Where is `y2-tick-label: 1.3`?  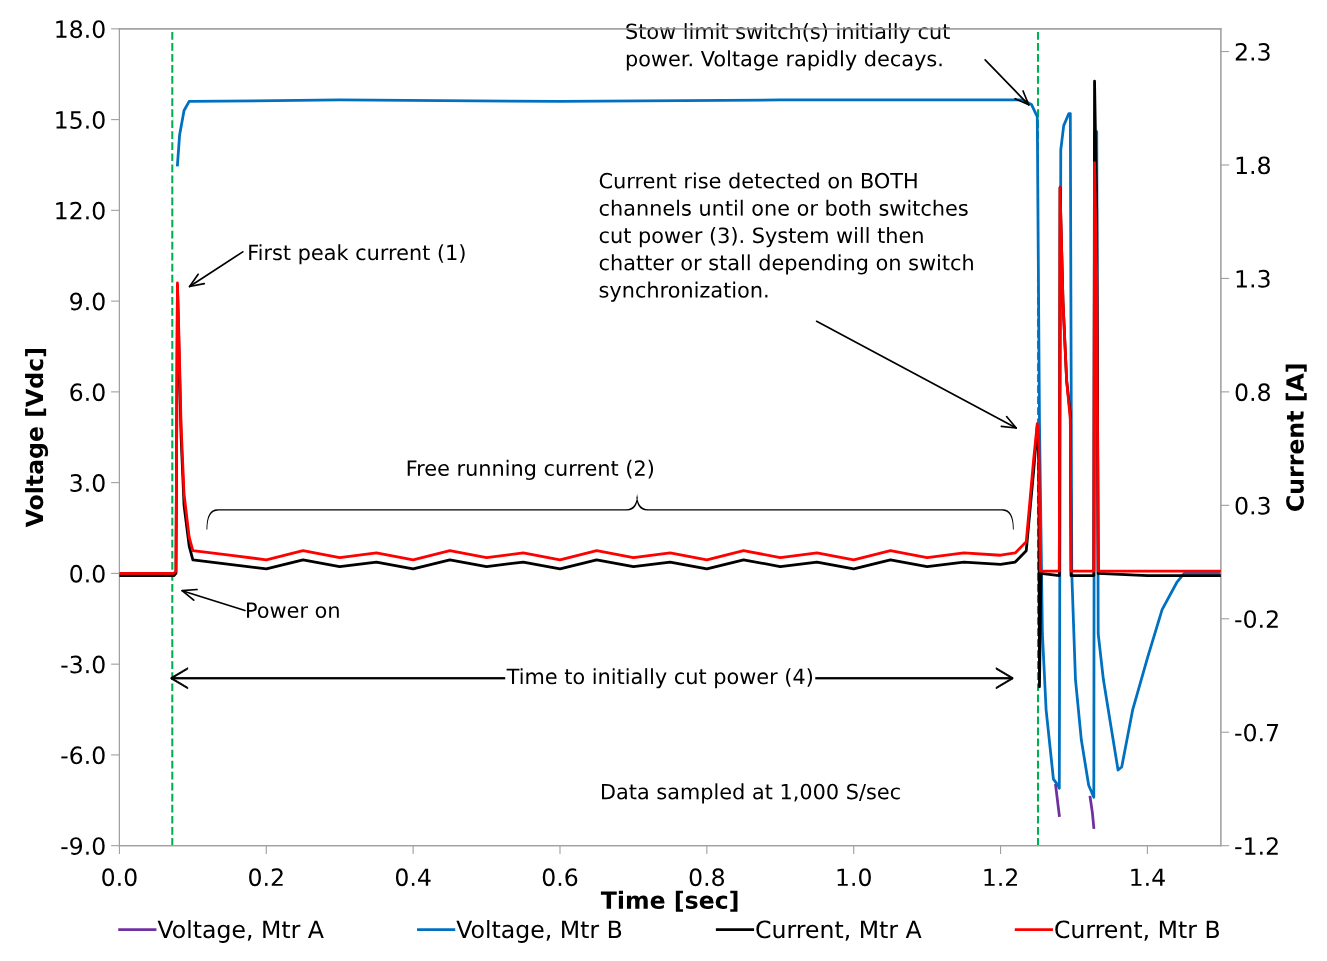 y2-tick-label: 1.3 is located at coordinates (1253, 278).